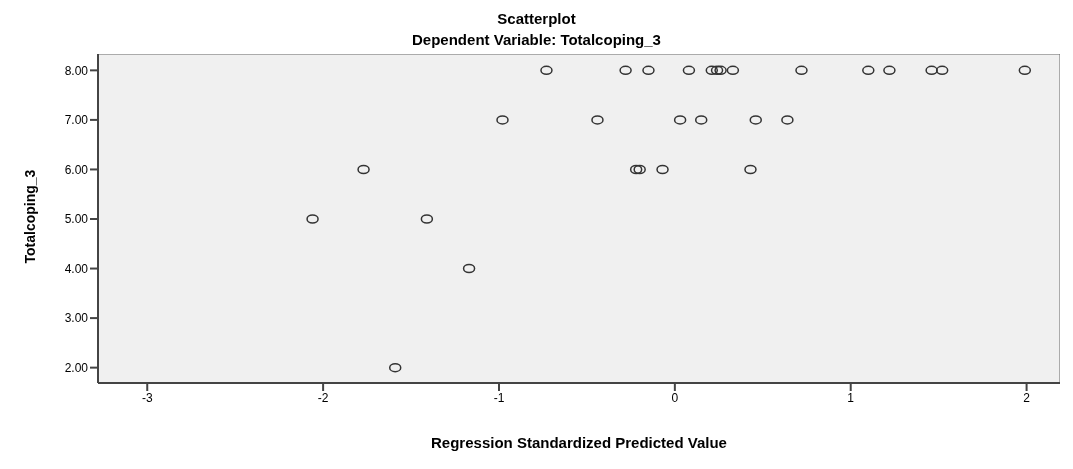 The height and width of the screenshot is (469, 1073). What do you see at coordinates (76, 268) in the screenshot?
I see `y-tick-label: 4.00` at bounding box center [76, 268].